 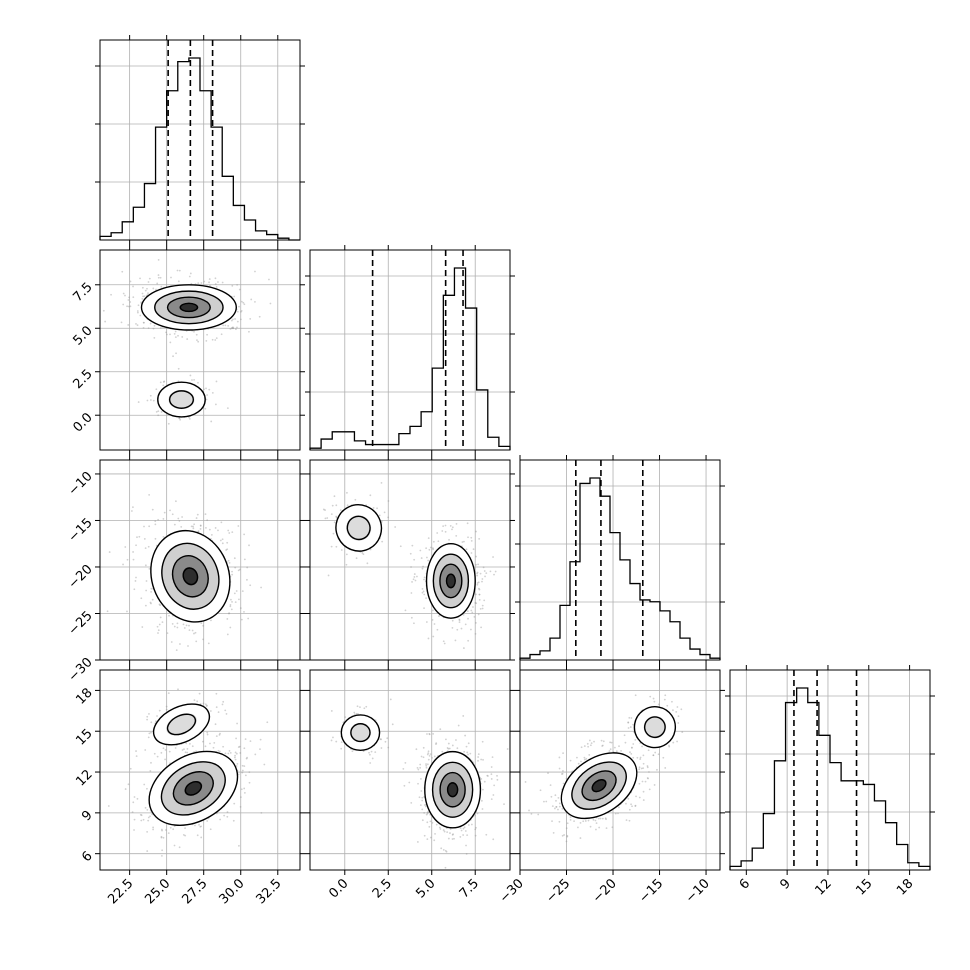 I want to click on x-tick-label: 6, so click(x=745, y=884).